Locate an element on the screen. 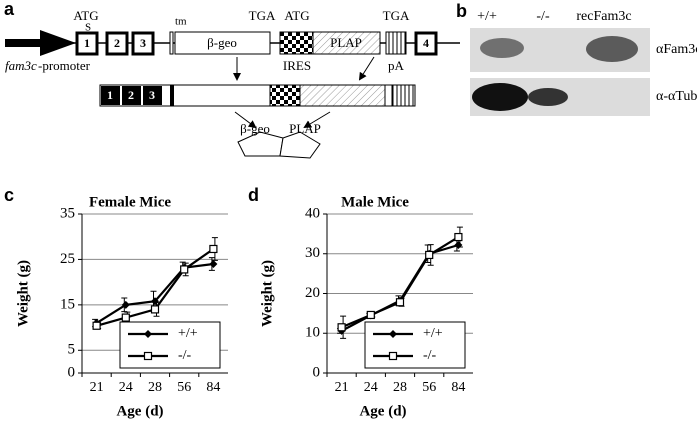 The image size is (697, 422). exon-label: 4 is located at coordinates (426, 43).